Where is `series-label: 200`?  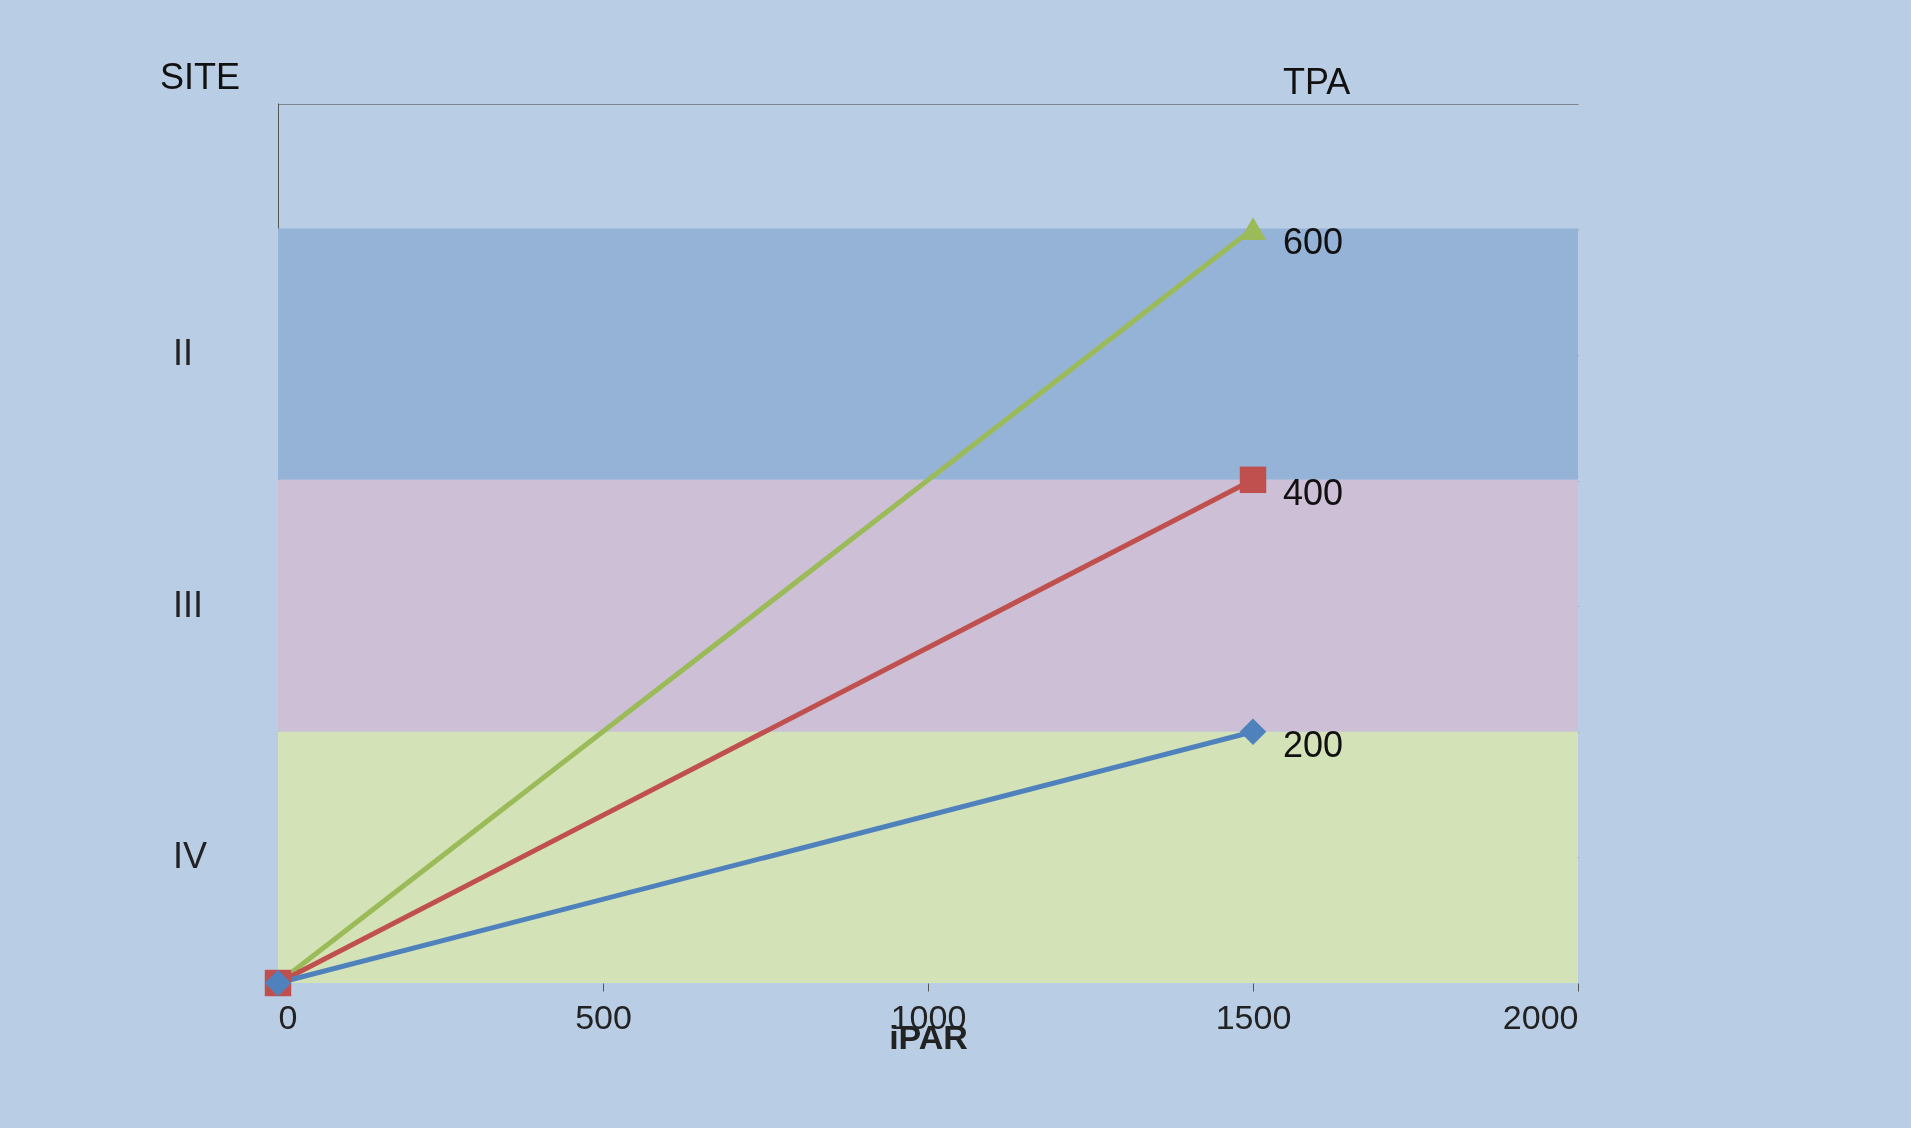 series-label: 200 is located at coordinates (1313, 744).